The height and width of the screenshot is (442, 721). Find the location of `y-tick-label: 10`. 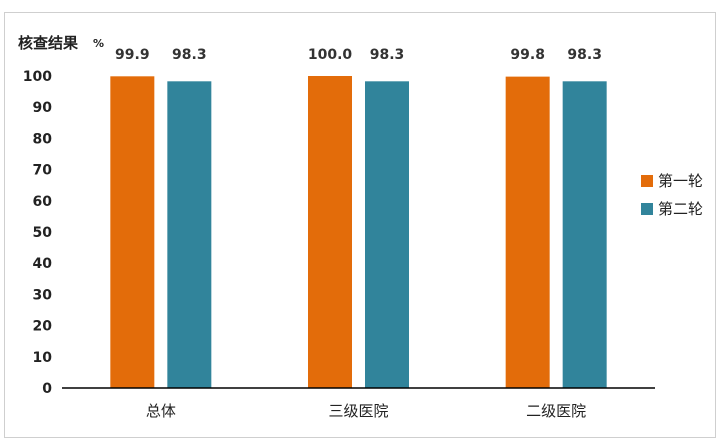

y-tick-label: 10 is located at coordinates (43, 358).